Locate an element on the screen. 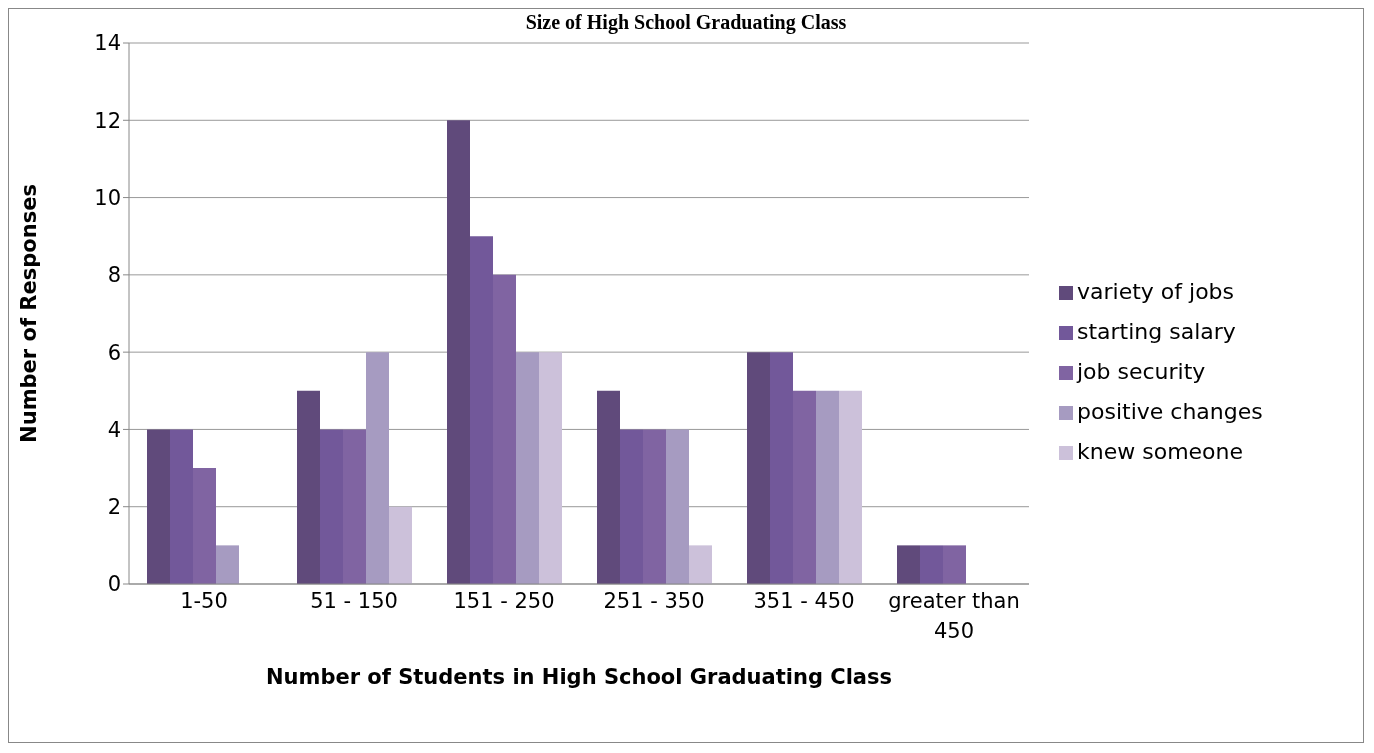 The height and width of the screenshot is (753, 1374). y-tick-label: 10 is located at coordinates (107, 198).